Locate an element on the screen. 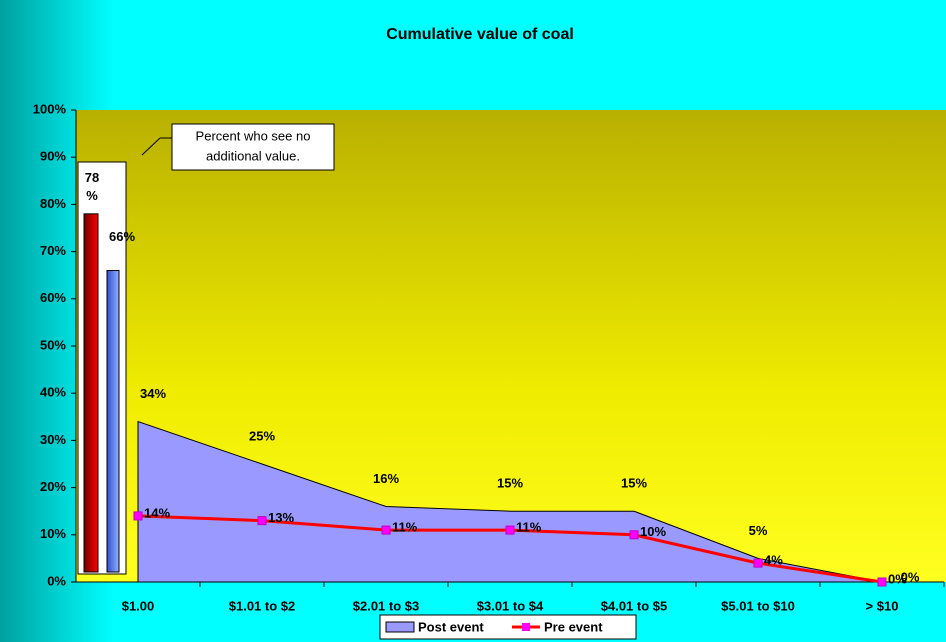 The height and width of the screenshot is (642, 946). x-tick-label: $5.01 to $10 is located at coordinates (758, 605).